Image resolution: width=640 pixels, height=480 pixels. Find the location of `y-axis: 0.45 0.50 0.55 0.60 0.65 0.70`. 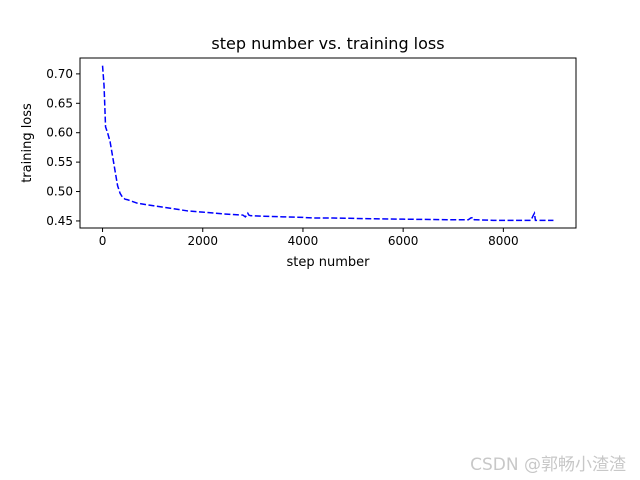

y-axis: 0.45 0.50 0.55 0.60 0.65 0.70 is located at coordinates (63, 147).